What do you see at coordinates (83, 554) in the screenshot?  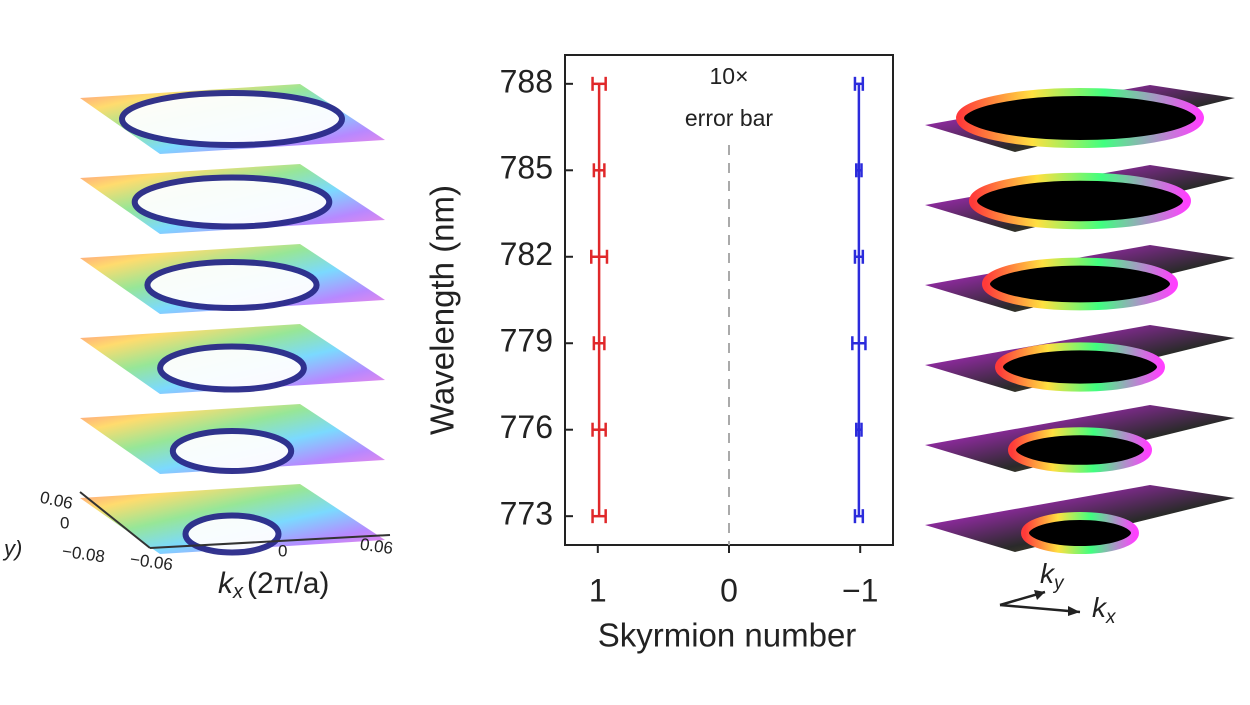 I see `ky-tick: −0.08` at bounding box center [83, 554].